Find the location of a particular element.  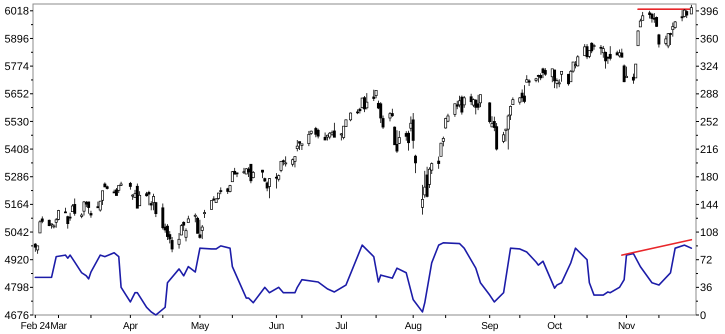

y-tick-label: 5286 is located at coordinates (16, 178).